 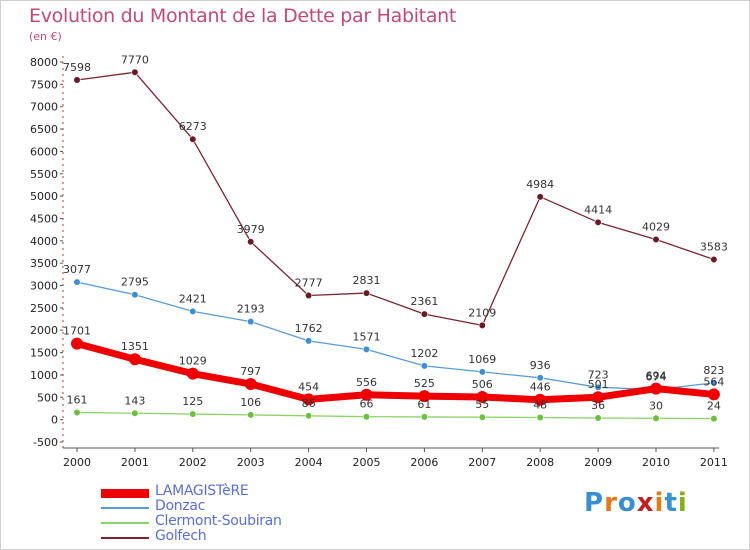 I want to click on x-tick-label: 2010, so click(x=656, y=462).